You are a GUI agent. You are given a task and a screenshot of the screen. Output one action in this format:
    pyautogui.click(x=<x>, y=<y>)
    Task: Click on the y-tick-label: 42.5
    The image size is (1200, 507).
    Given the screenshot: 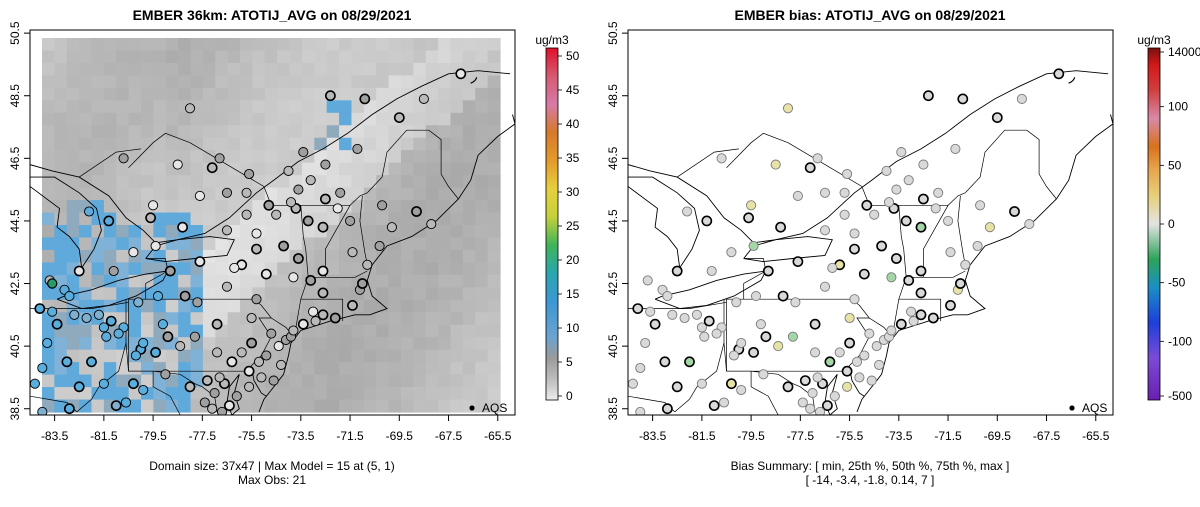 What is the action you would take?
    pyautogui.click(x=15, y=284)
    